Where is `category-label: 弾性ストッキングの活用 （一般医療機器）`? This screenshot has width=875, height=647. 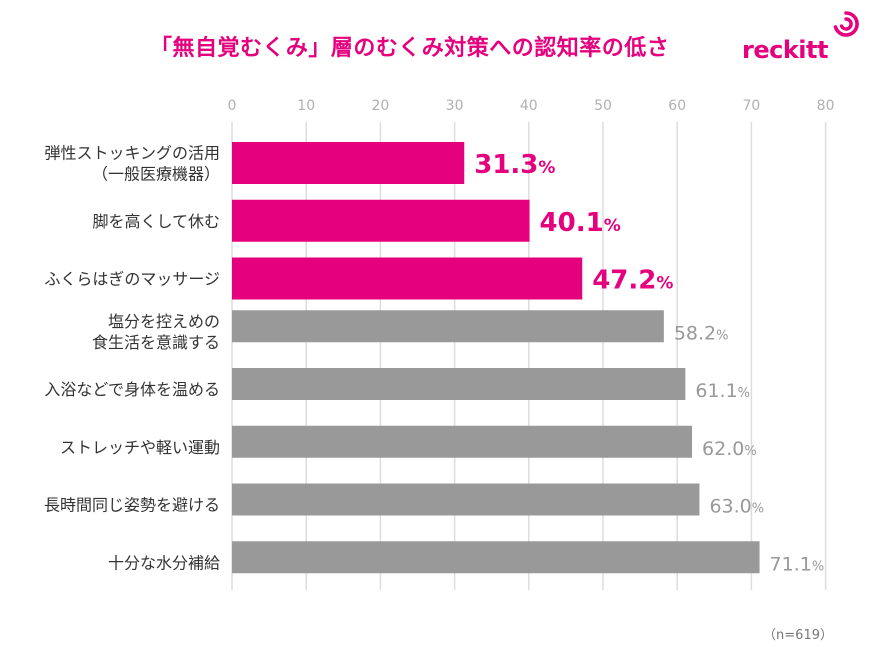 category-label: 弾性ストッキングの活用 （一般医療機器） is located at coordinates (132, 164).